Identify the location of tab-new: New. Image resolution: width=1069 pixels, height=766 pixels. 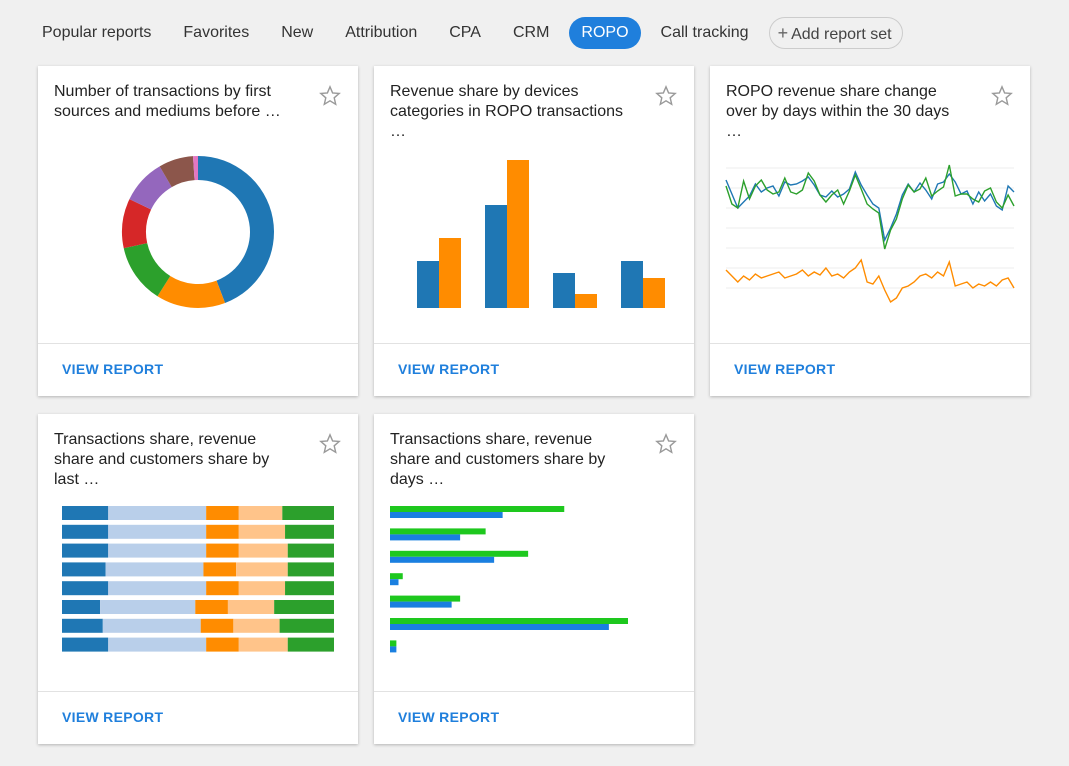
(297, 32).